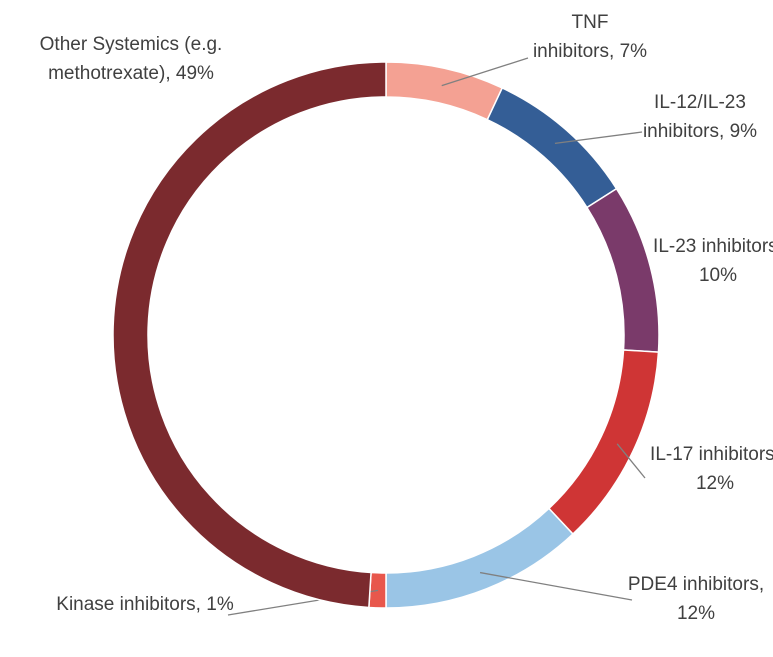 Image resolution: width=773 pixels, height=657 pixels. What do you see at coordinates (696, 584) in the screenshot?
I see `slice-name: PDE4 inhibitors,` at bounding box center [696, 584].